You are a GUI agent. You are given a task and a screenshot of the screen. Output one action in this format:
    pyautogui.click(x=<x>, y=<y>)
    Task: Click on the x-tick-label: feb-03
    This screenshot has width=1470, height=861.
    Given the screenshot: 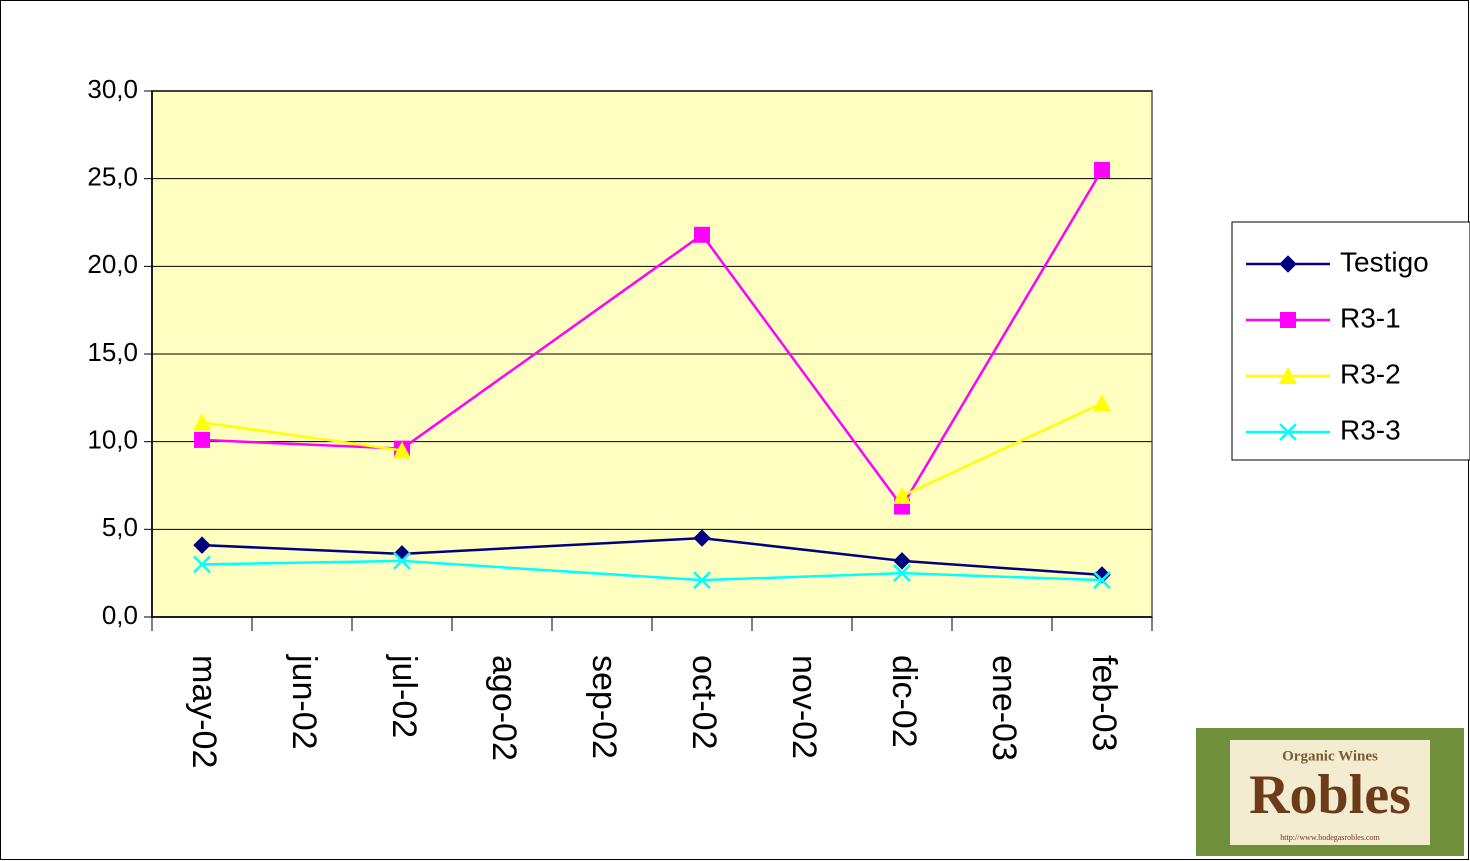 What is the action you would take?
    pyautogui.click(x=1104, y=703)
    